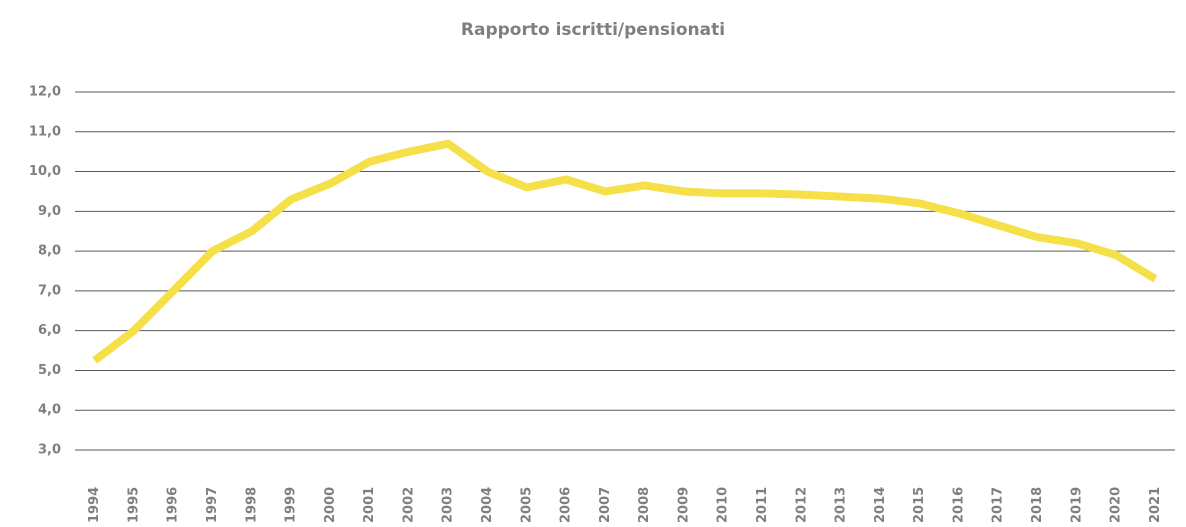  What do you see at coordinates (841, 505) in the screenshot?
I see `x-tick-label: 2013` at bounding box center [841, 505].